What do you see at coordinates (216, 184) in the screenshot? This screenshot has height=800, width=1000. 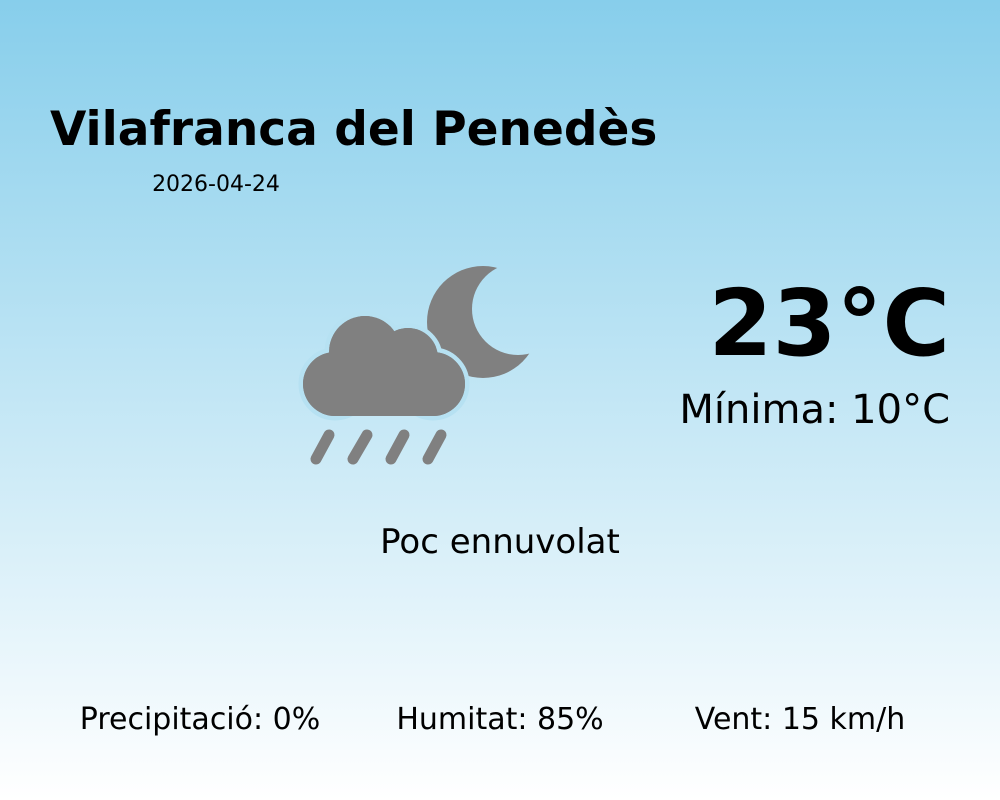 I see `forecast-date: 2026-04-24` at bounding box center [216, 184].